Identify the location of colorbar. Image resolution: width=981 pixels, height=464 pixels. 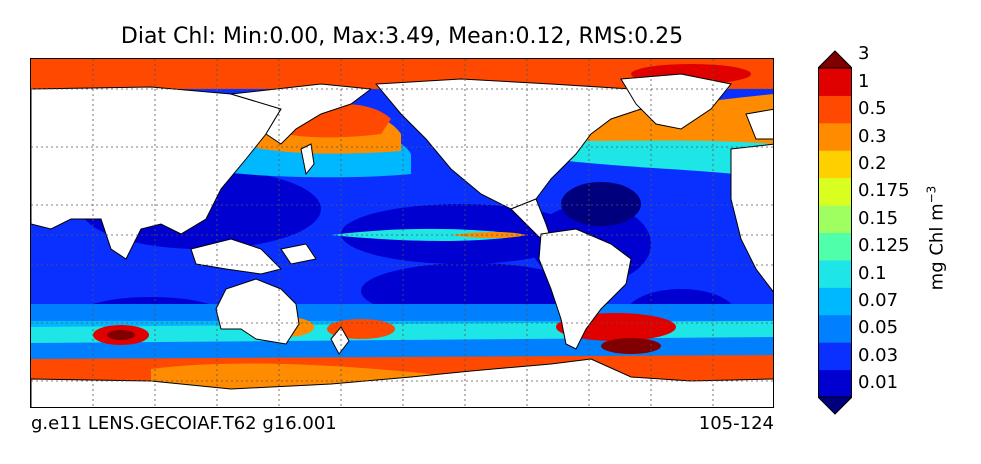
(835, 232).